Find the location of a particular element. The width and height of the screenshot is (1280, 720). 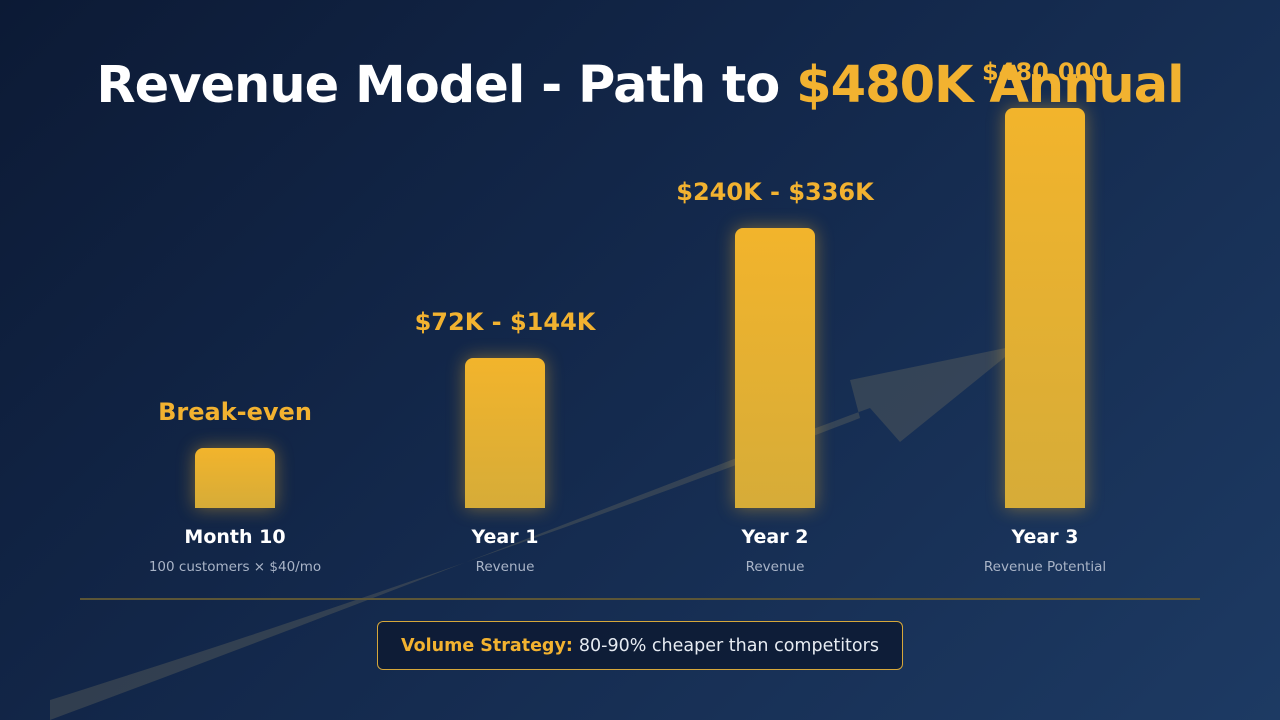

category-label: Year 2 is located at coordinates (775, 537).